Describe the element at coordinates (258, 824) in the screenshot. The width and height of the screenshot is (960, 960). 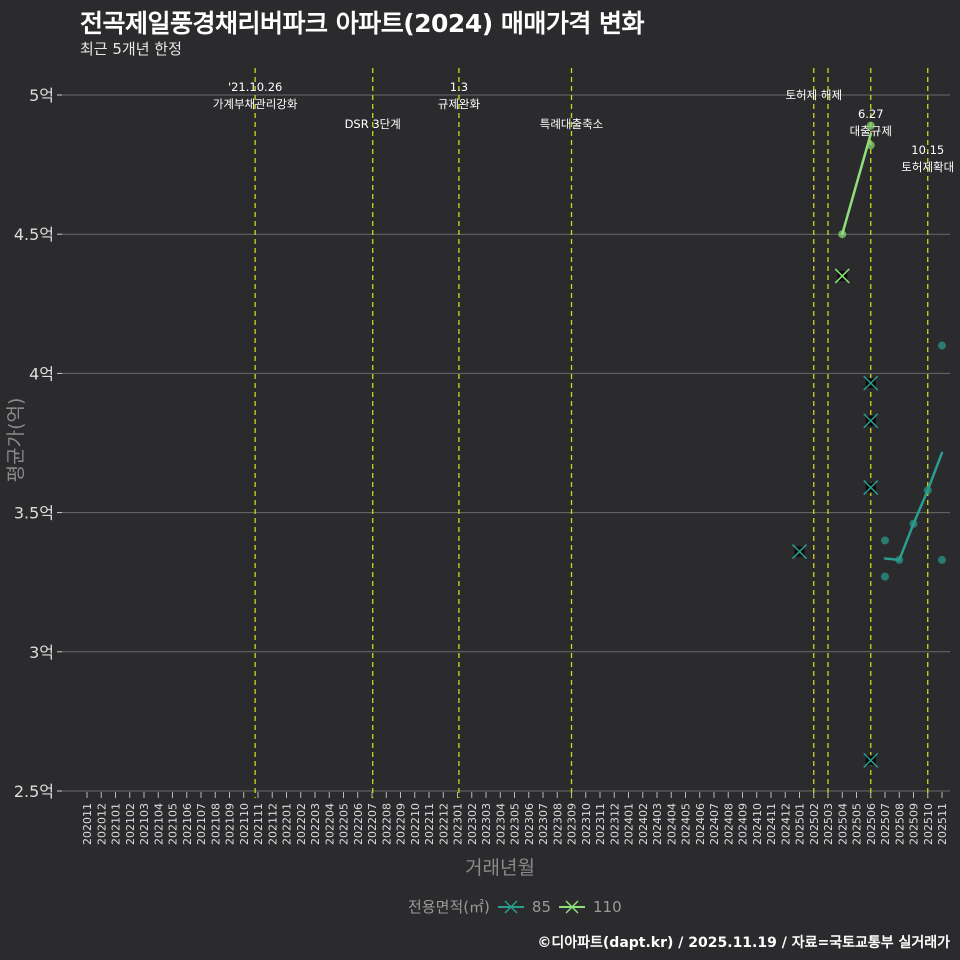
I see `x-tick-label: 202111` at that location.